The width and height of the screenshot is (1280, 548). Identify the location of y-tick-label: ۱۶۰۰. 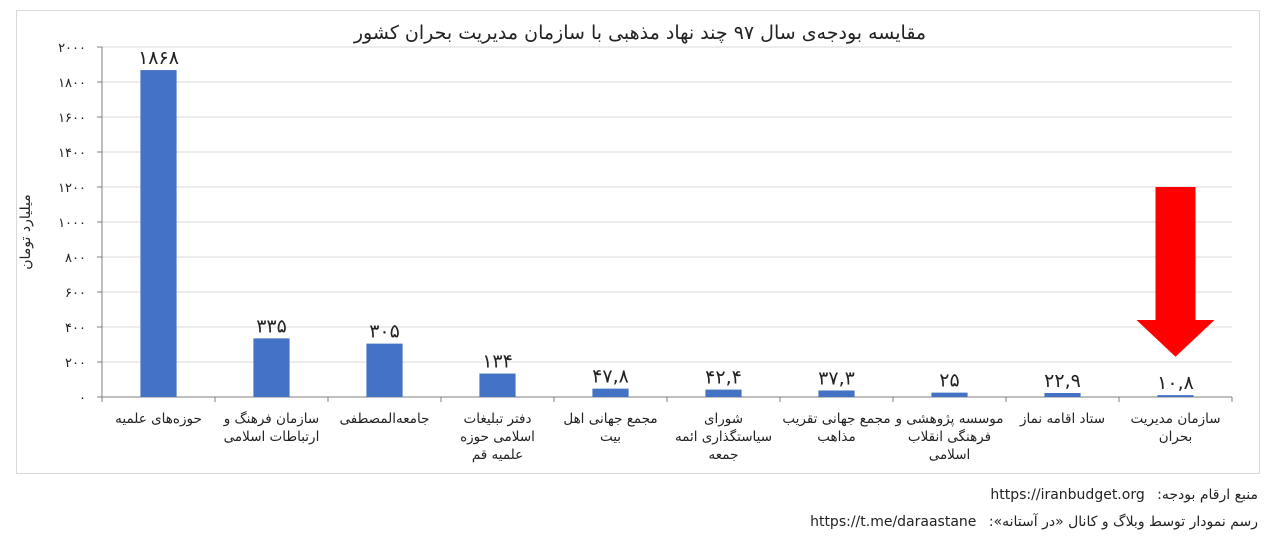
(72, 118).